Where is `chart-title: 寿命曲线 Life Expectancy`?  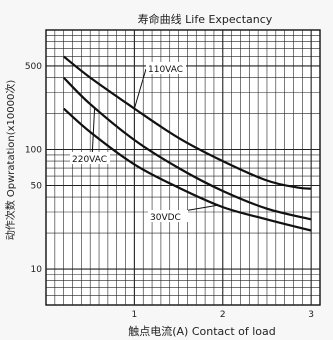
chart-title: 寿命曲线 Life Expectancy is located at coordinates (205, 19).